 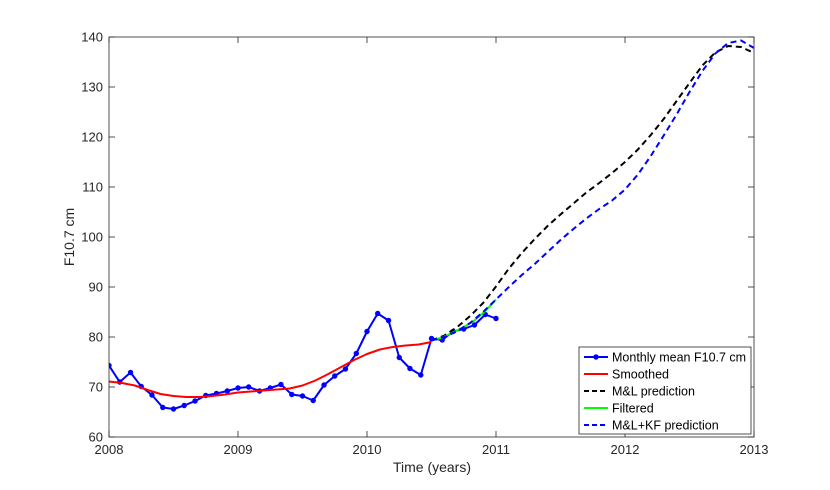 I want to click on legend-label-ml-prediction: M&L prediction, so click(x=653, y=391).